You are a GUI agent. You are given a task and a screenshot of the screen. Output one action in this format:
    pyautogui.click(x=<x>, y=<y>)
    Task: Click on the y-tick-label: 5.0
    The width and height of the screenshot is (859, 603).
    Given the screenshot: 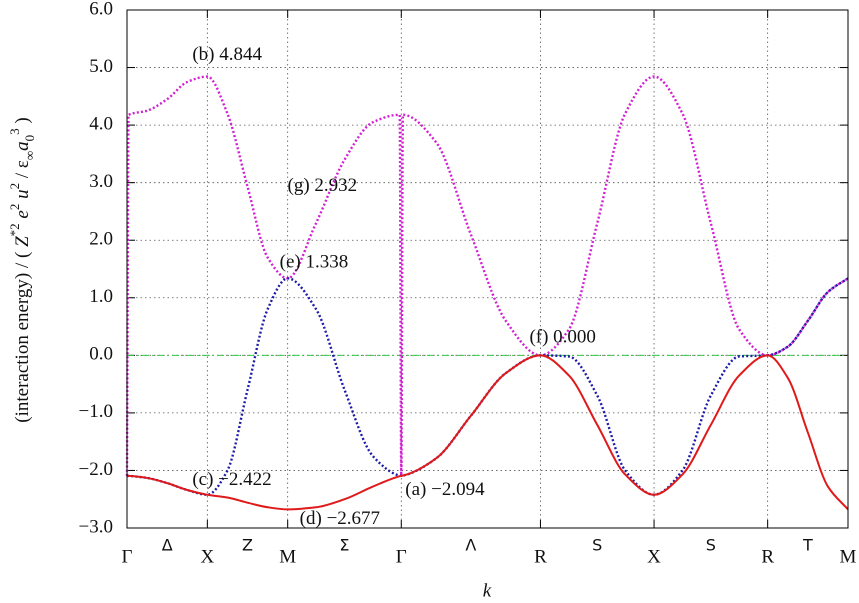 What is the action you would take?
    pyautogui.click(x=101, y=66)
    